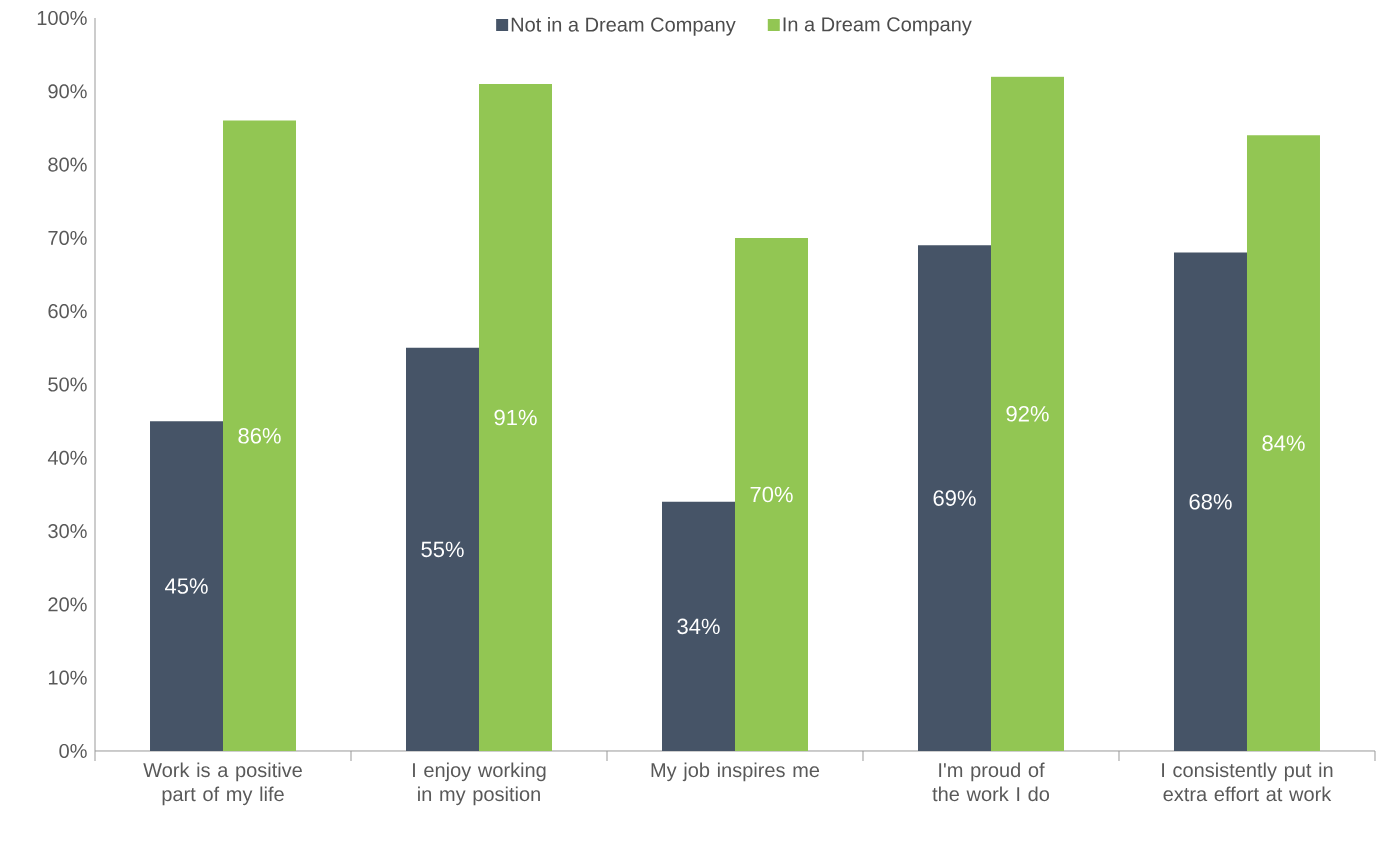  What do you see at coordinates (991, 782) in the screenshot?
I see `x-tick-label: I'm proud of the work I do` at bounding box center [991, 782].